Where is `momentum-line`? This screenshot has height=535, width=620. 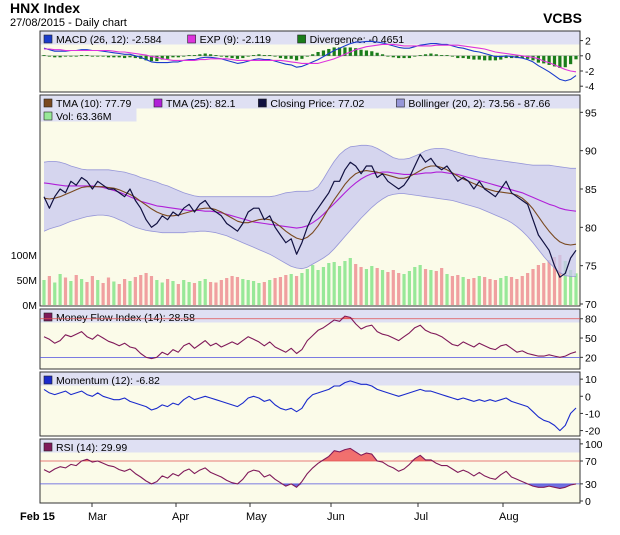 momentum-line is located at coordinates (310, 406).